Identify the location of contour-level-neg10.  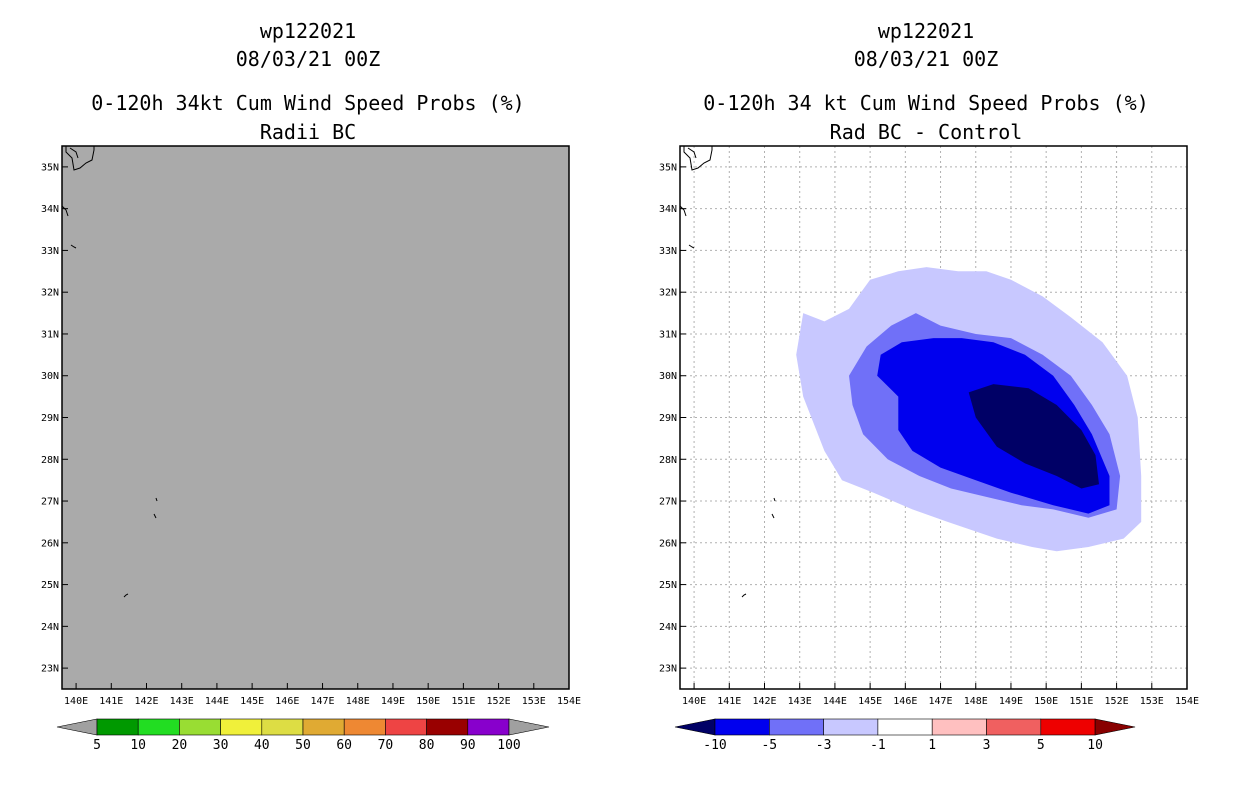
(1033, 436).